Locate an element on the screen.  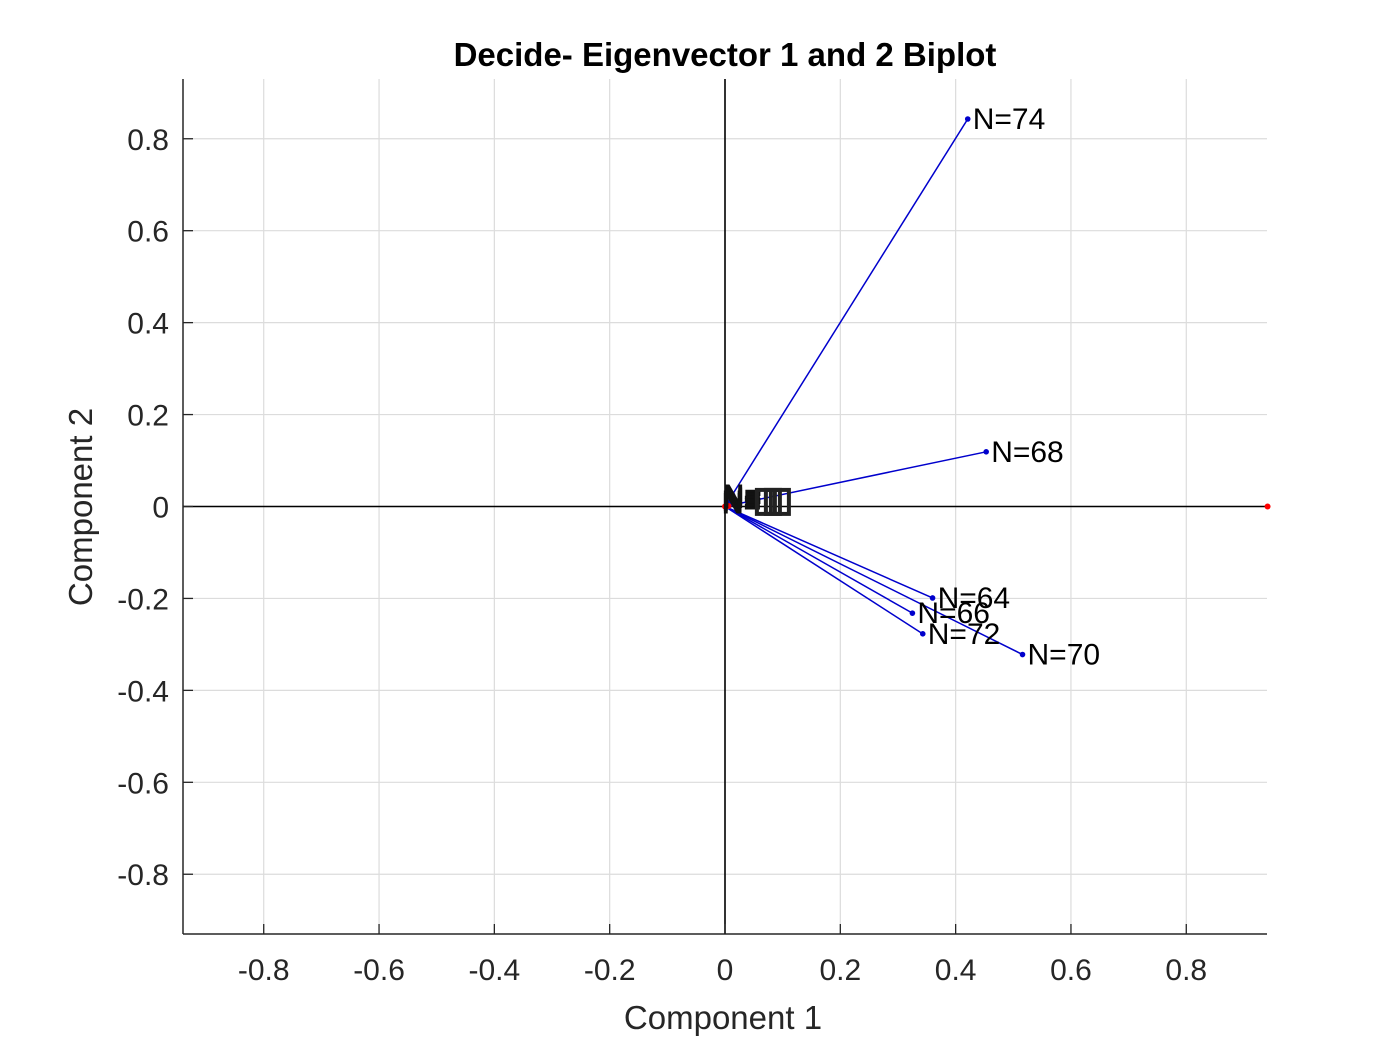
x-tick-label-8: 0.8 is located at coordinates (1186, 970).